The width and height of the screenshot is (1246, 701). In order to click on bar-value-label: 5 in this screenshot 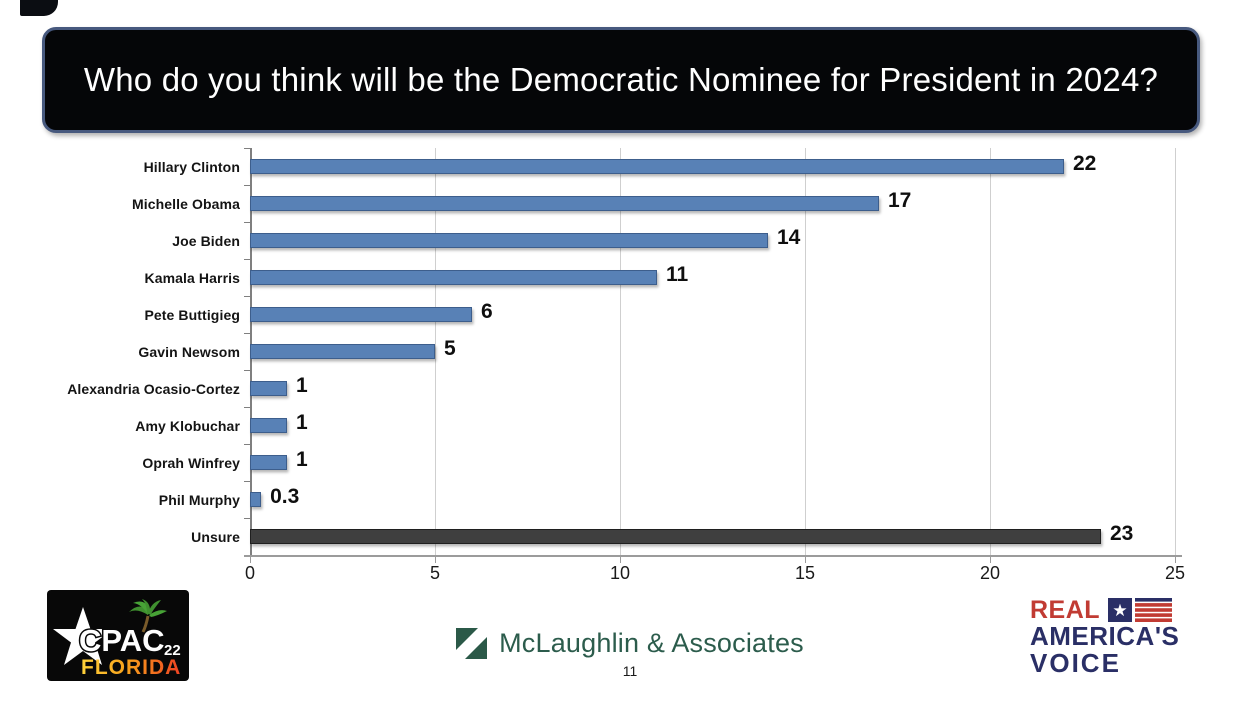, I will do `click(450, 348)`.